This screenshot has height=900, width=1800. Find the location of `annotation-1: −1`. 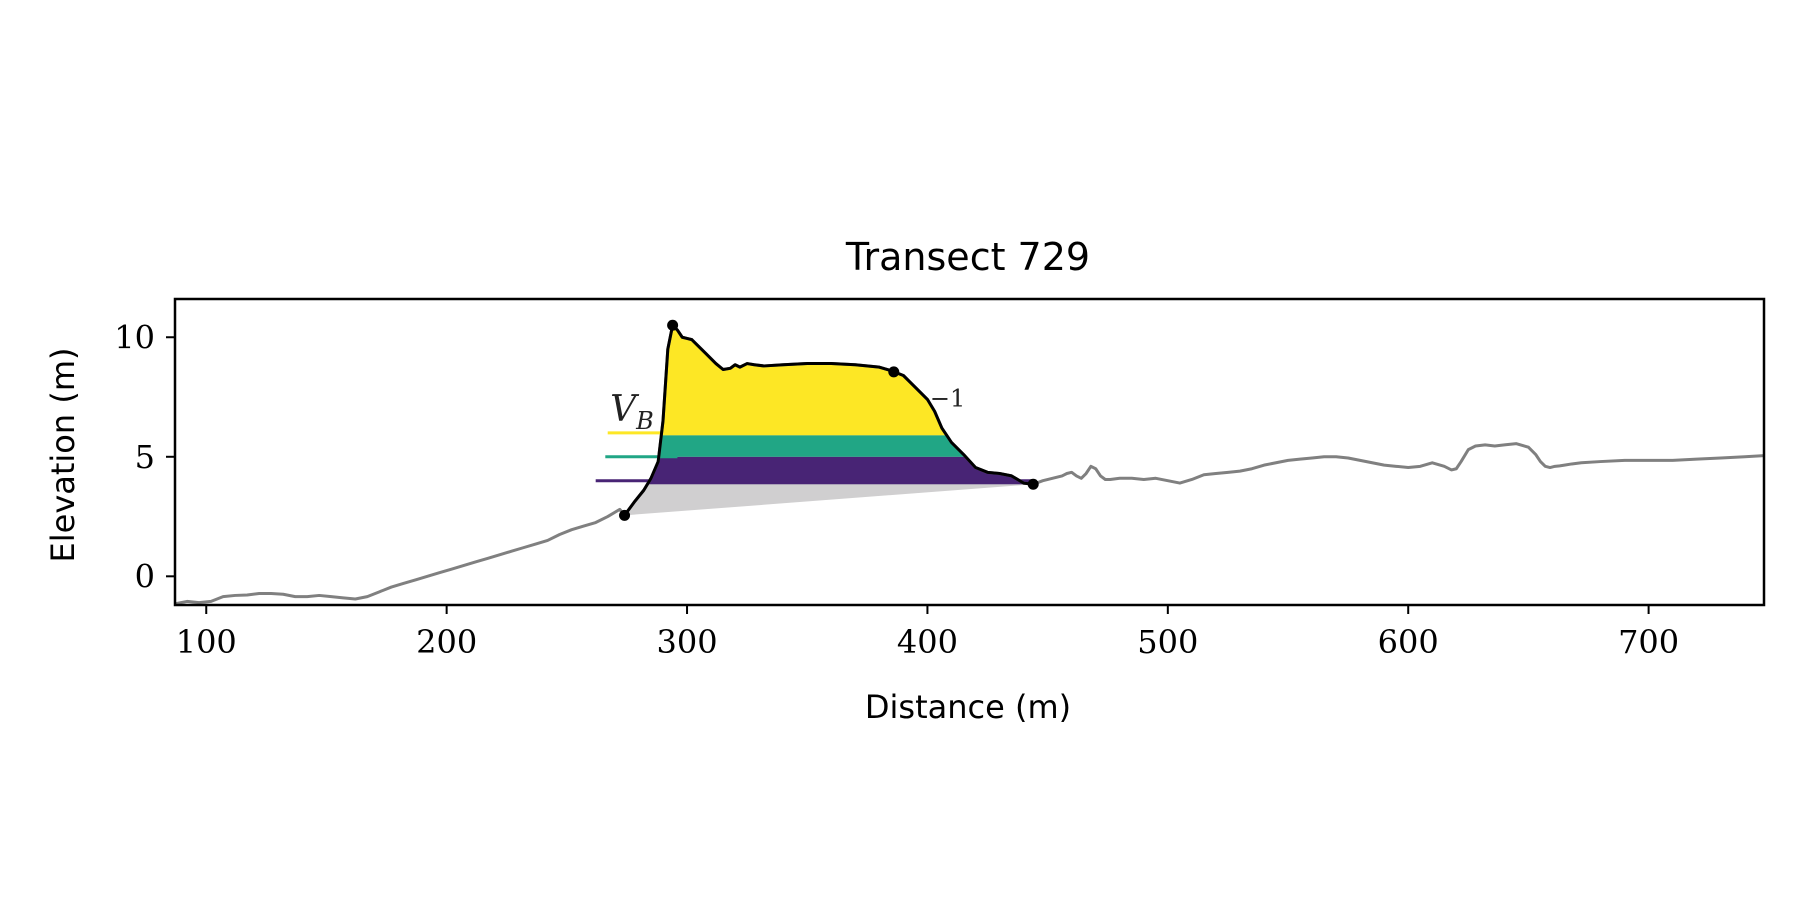

annotation-1: −1 is located at coordinates (947, 399).